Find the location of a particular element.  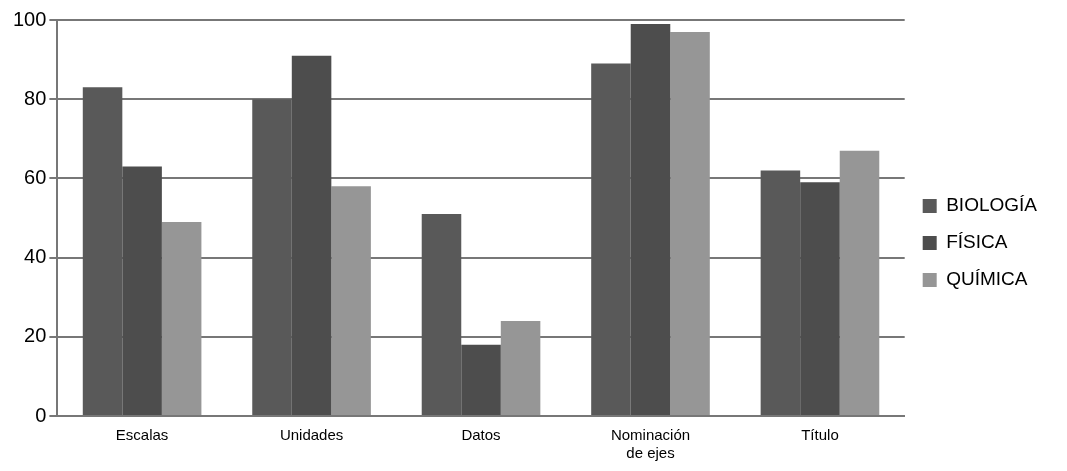

x-tick-label: Unidades is located at coordinates (311, 435).